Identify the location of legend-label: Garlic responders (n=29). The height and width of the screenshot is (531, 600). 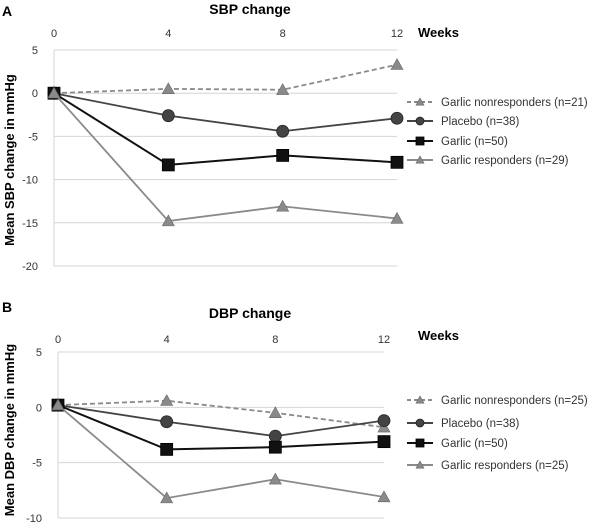
(505, 161).